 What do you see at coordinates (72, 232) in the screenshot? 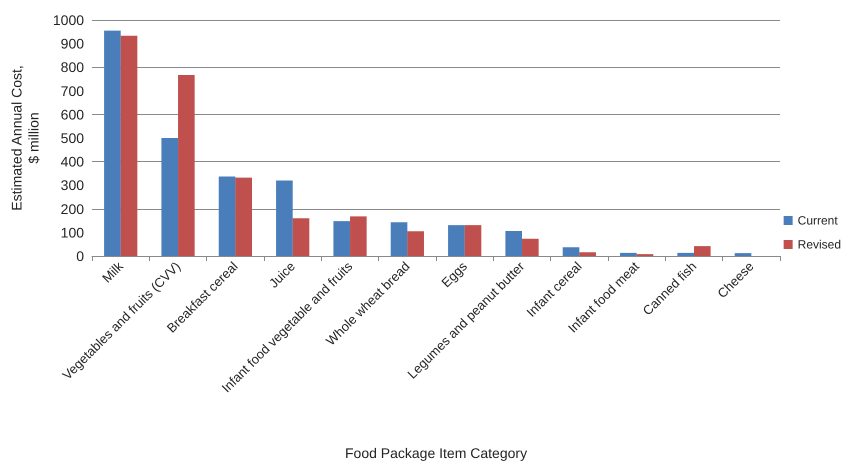
I see `y-tick-label: 100` at bounding box center [72, 232].